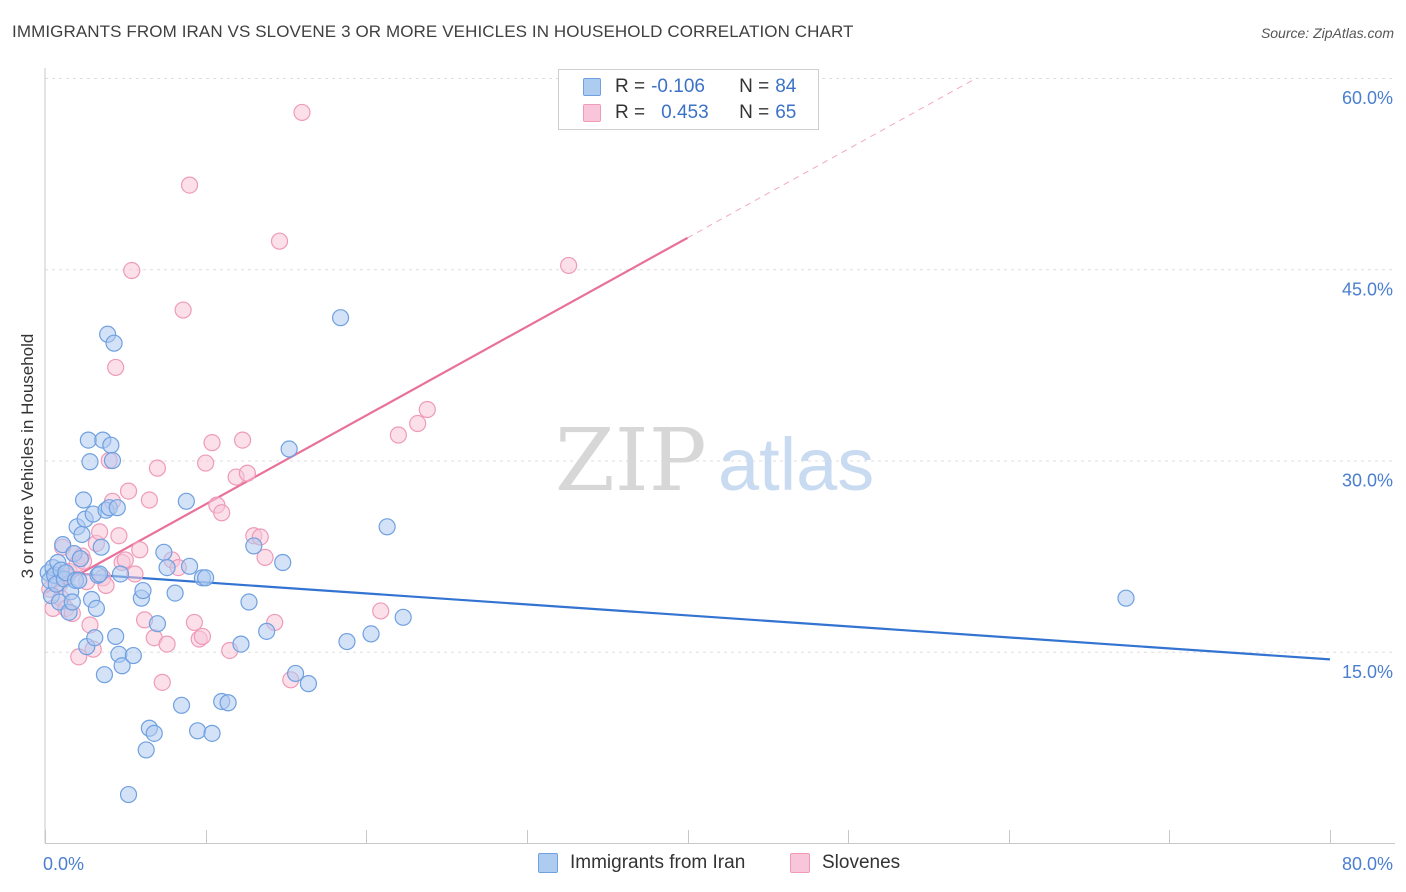 This screenshot has width=1406, height=892. What do you see at coordinates (1367, 481) in the screenshot?
I see `y-tick-label: 30.0%` at bounding box center [1367, 481].